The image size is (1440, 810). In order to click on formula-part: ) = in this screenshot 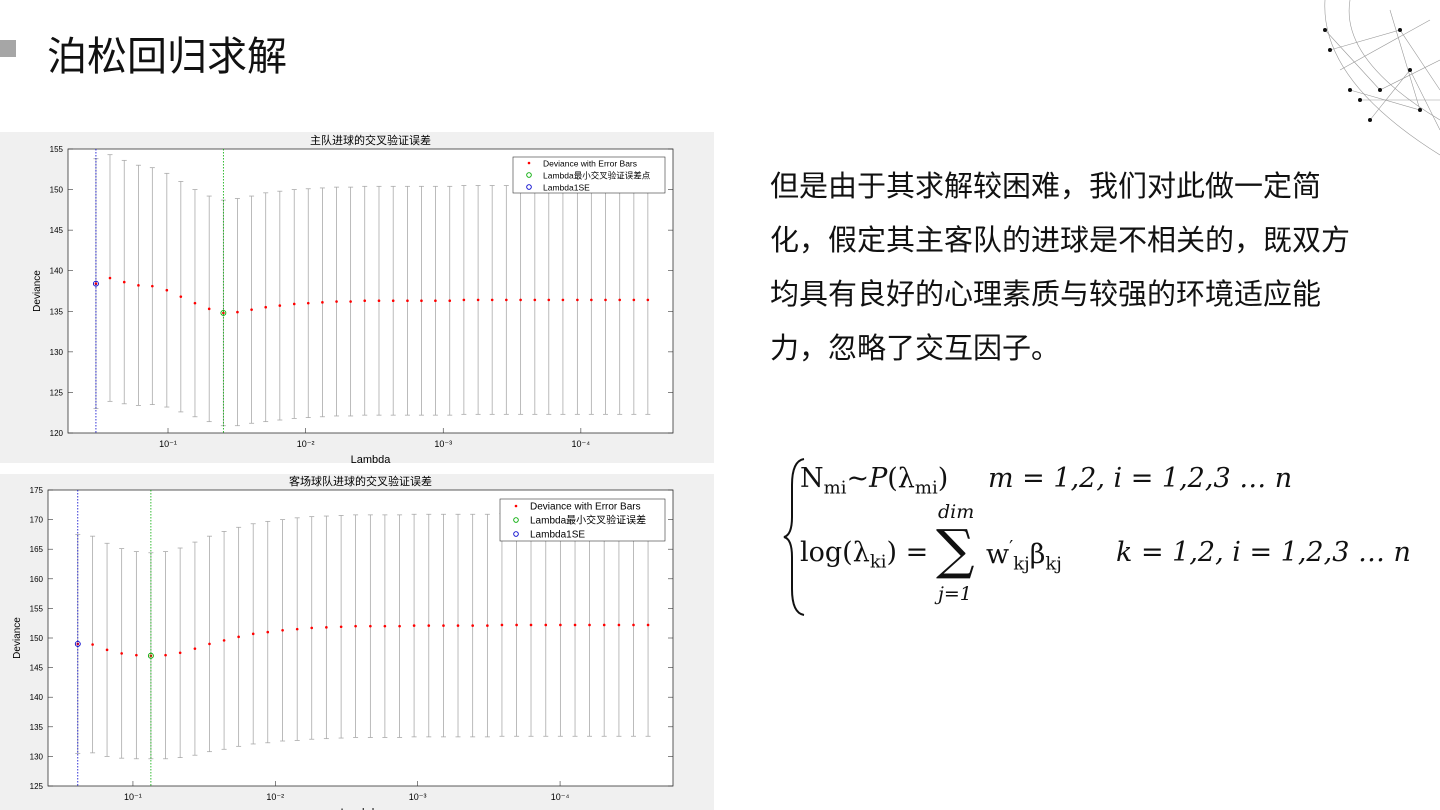, I will do `click(907, 552)`.